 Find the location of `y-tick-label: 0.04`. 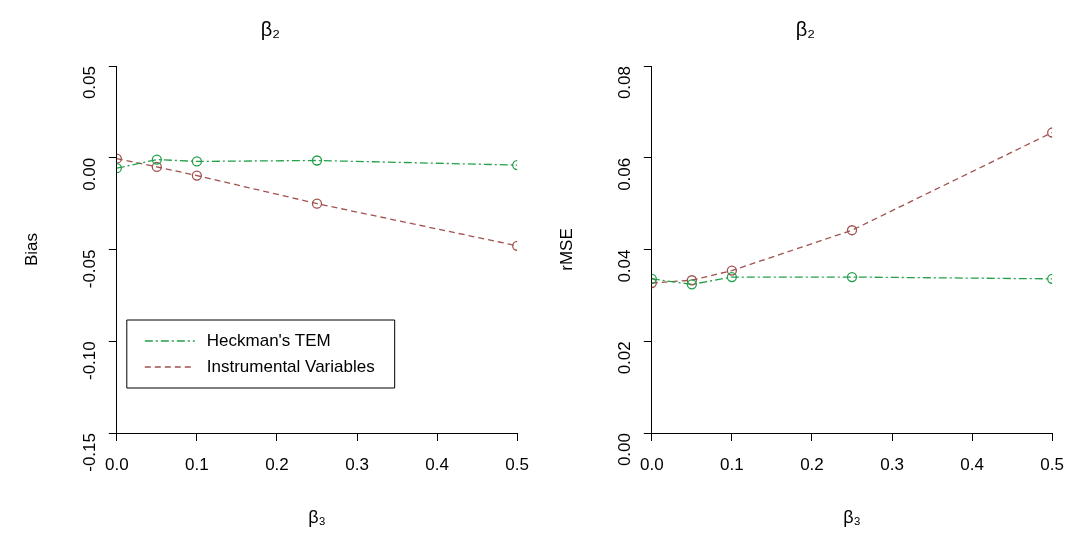

y-tick-label: 0.04 is located at coordinates (625, 266).